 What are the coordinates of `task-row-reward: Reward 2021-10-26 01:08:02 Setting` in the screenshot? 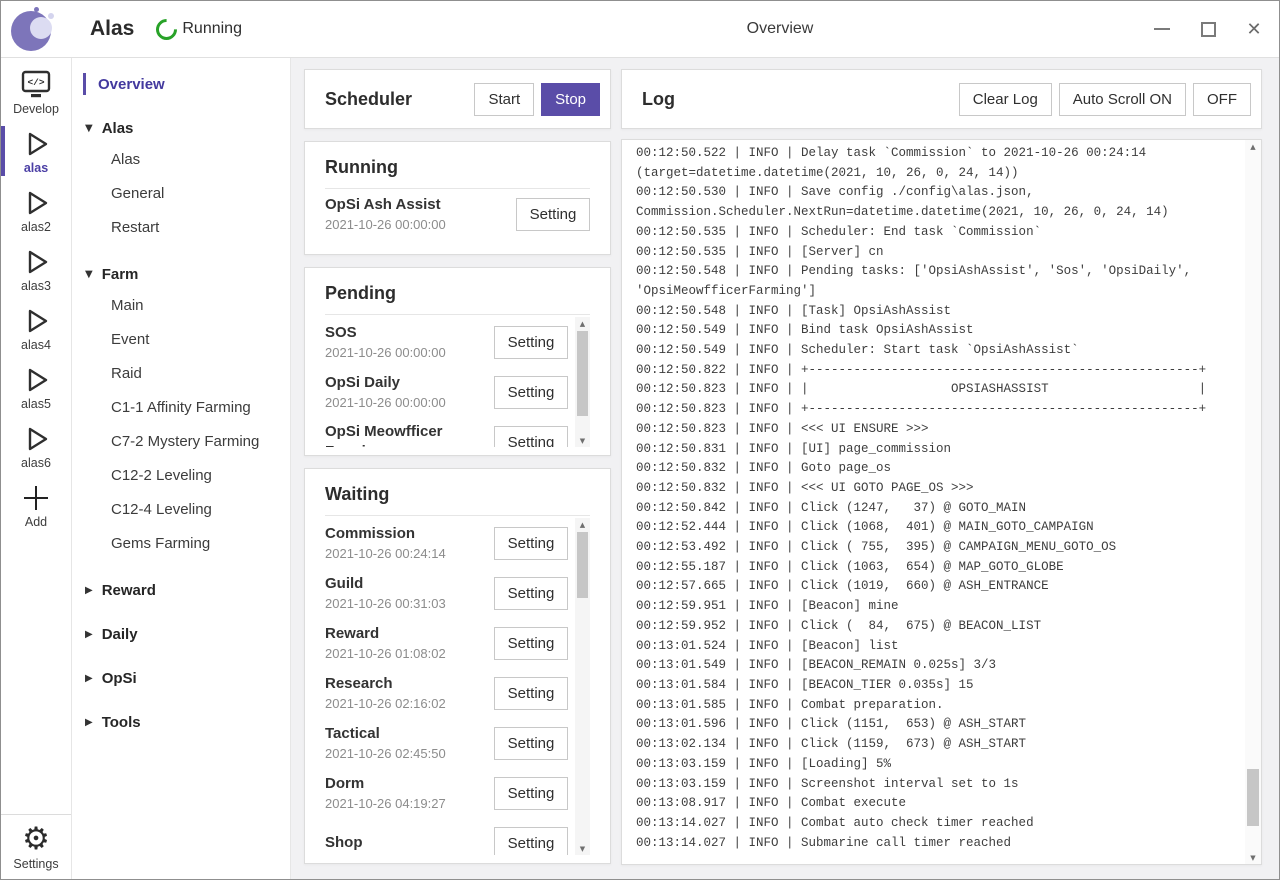 It's located at (446, 643).